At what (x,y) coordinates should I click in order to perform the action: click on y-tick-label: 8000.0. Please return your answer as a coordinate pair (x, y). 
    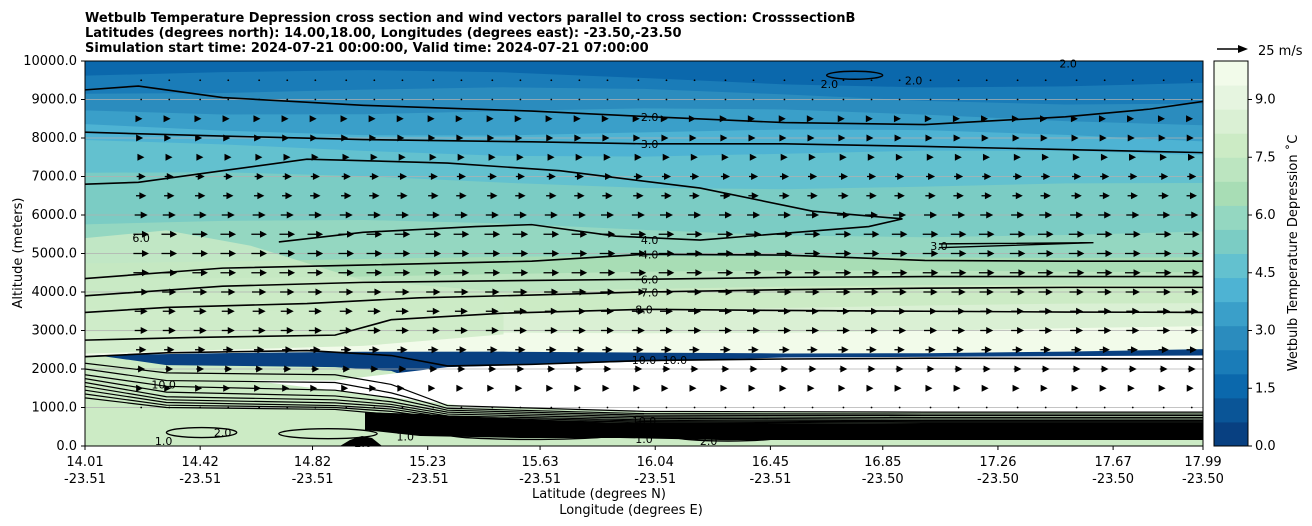
    Looking at the image, I should click on (55, 138).